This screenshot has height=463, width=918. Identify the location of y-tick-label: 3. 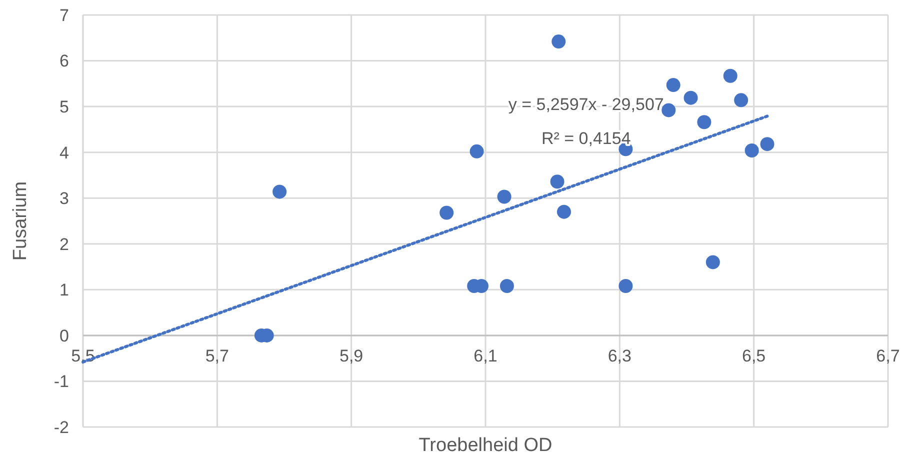
(64, 198).